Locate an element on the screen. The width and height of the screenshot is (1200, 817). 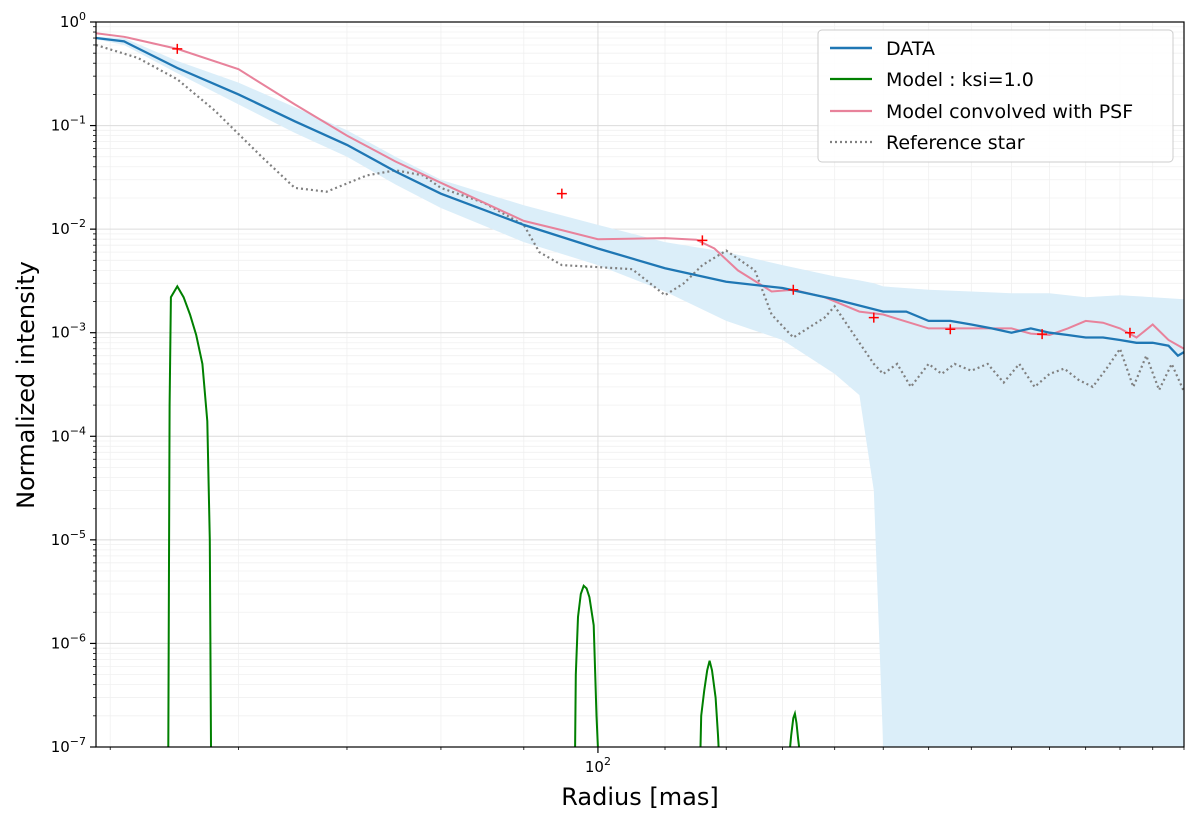
y-tick-label: 10⁻² is located at coordinates (68, 227).